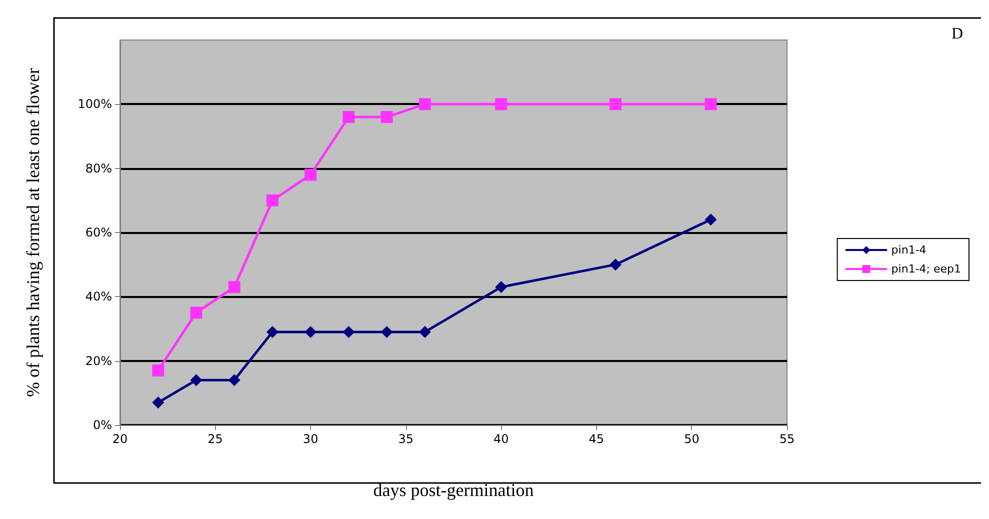 The height and width of the screenshot is (519, 989). I want to click on x-tick-label: 45, so click(596, 439).